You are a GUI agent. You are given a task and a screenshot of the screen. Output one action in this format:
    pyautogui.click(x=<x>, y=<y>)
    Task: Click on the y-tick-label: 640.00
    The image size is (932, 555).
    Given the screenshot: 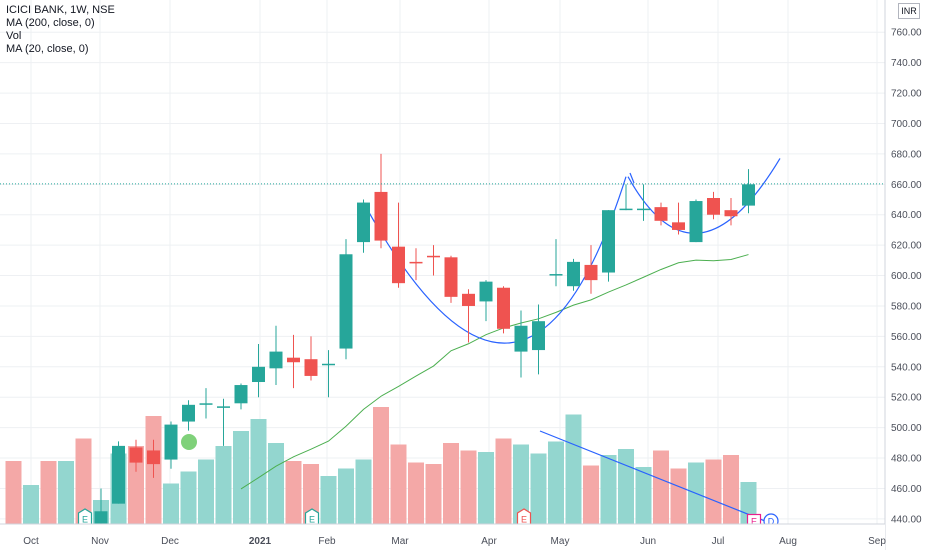 What is the action you would take?
    pyautogui.click(x=906, y=215)
    